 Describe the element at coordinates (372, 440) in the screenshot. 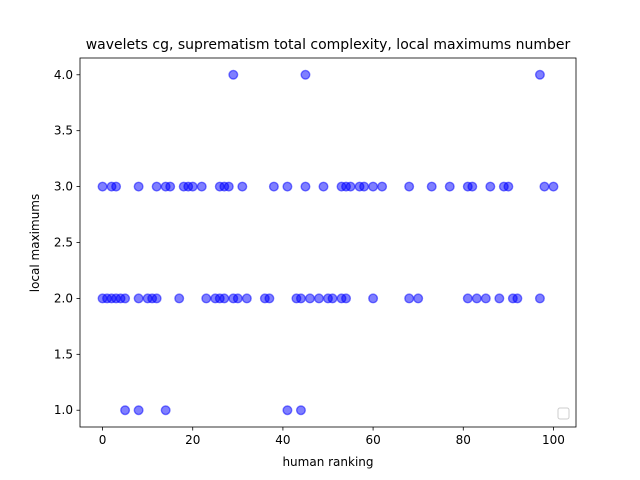

I see `x-tick-label: 60` at that location.